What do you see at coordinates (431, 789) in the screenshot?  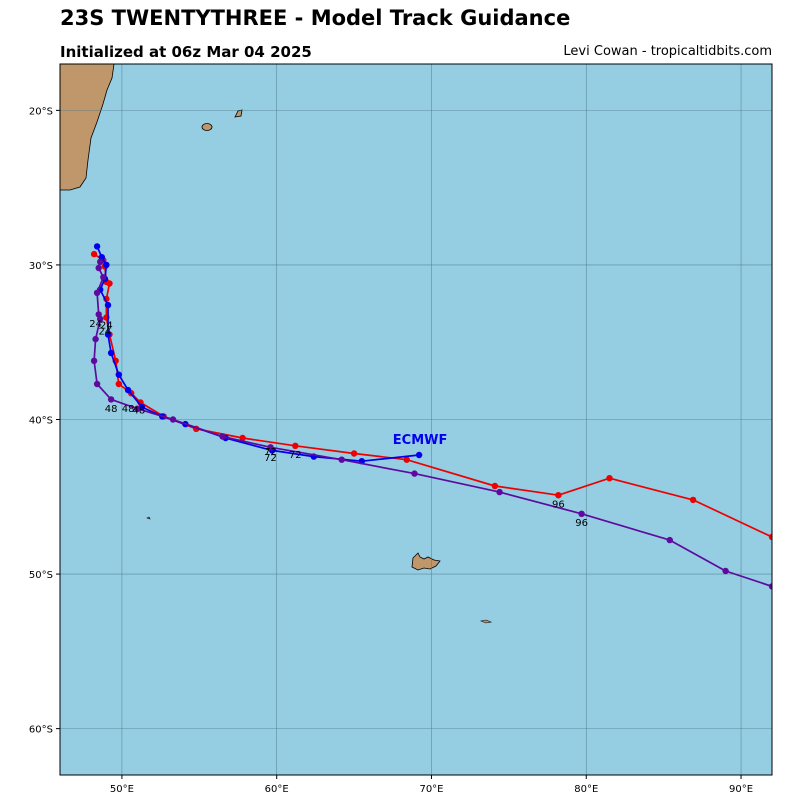 I see `x-tick-label: 70°E` at bounding box center [431, 789].